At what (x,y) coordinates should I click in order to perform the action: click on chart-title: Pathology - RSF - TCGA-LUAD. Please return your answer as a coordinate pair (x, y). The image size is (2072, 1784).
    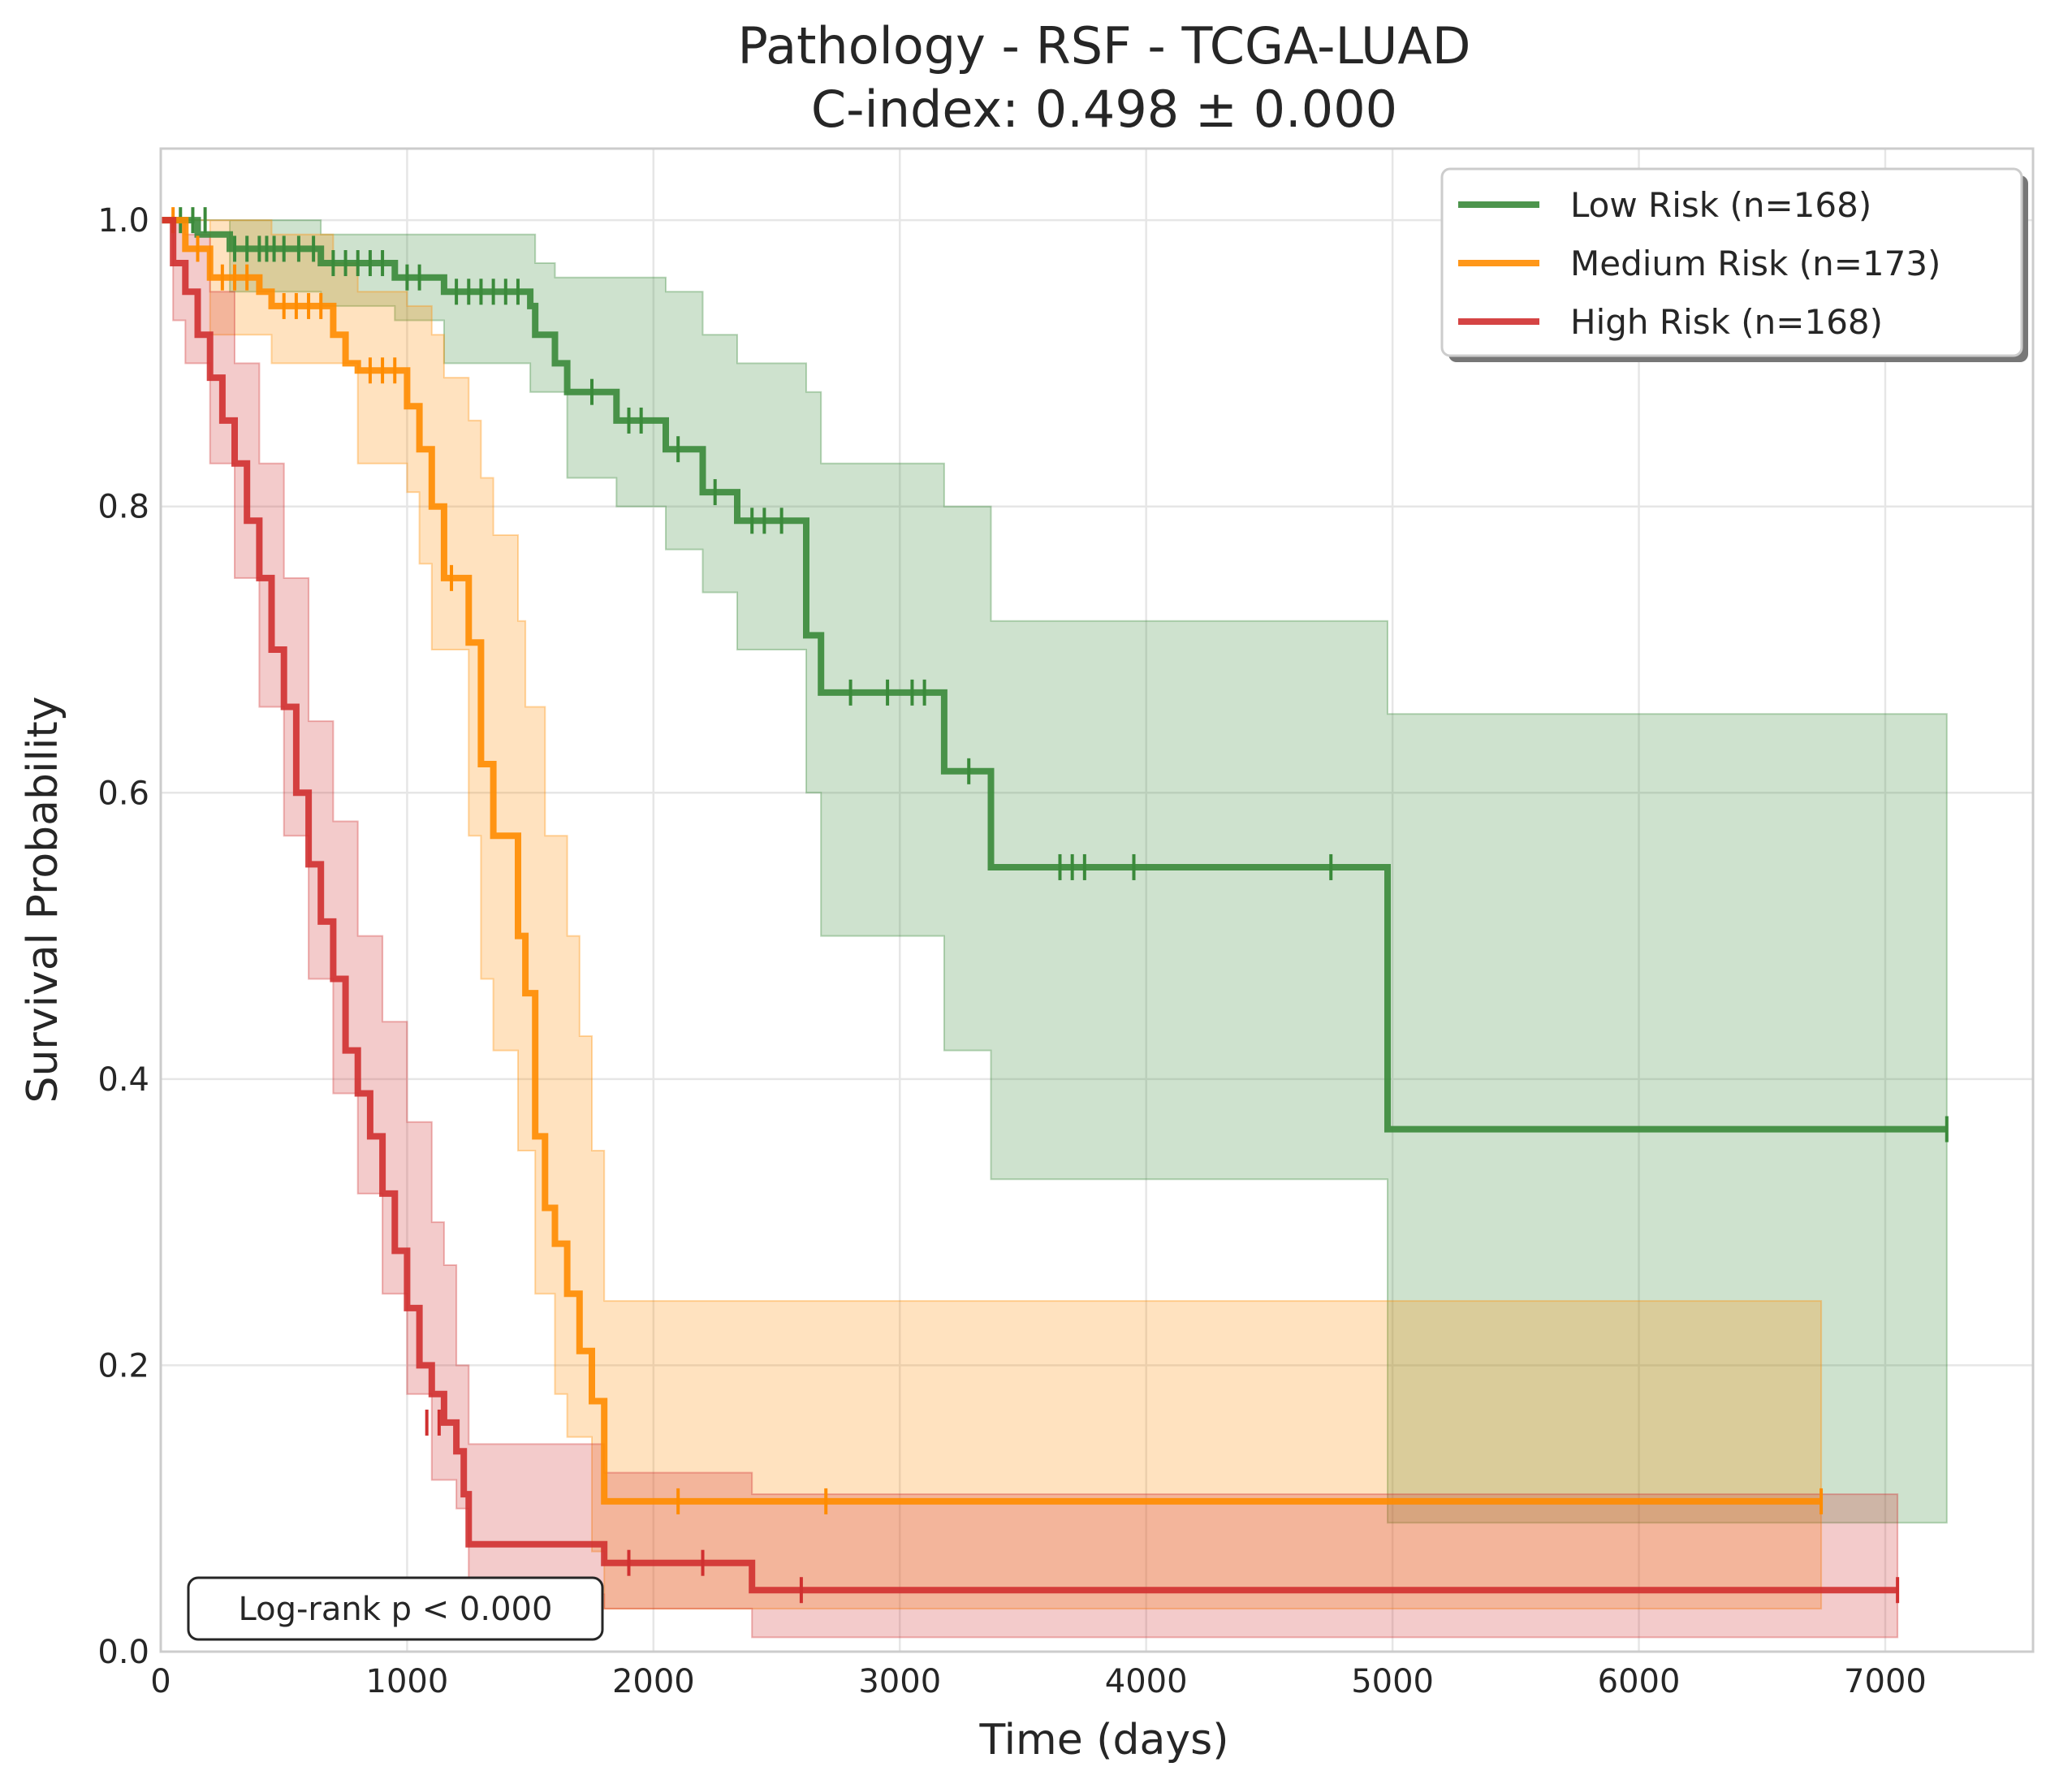
    Looking at the image, I should click on (1104, 46).